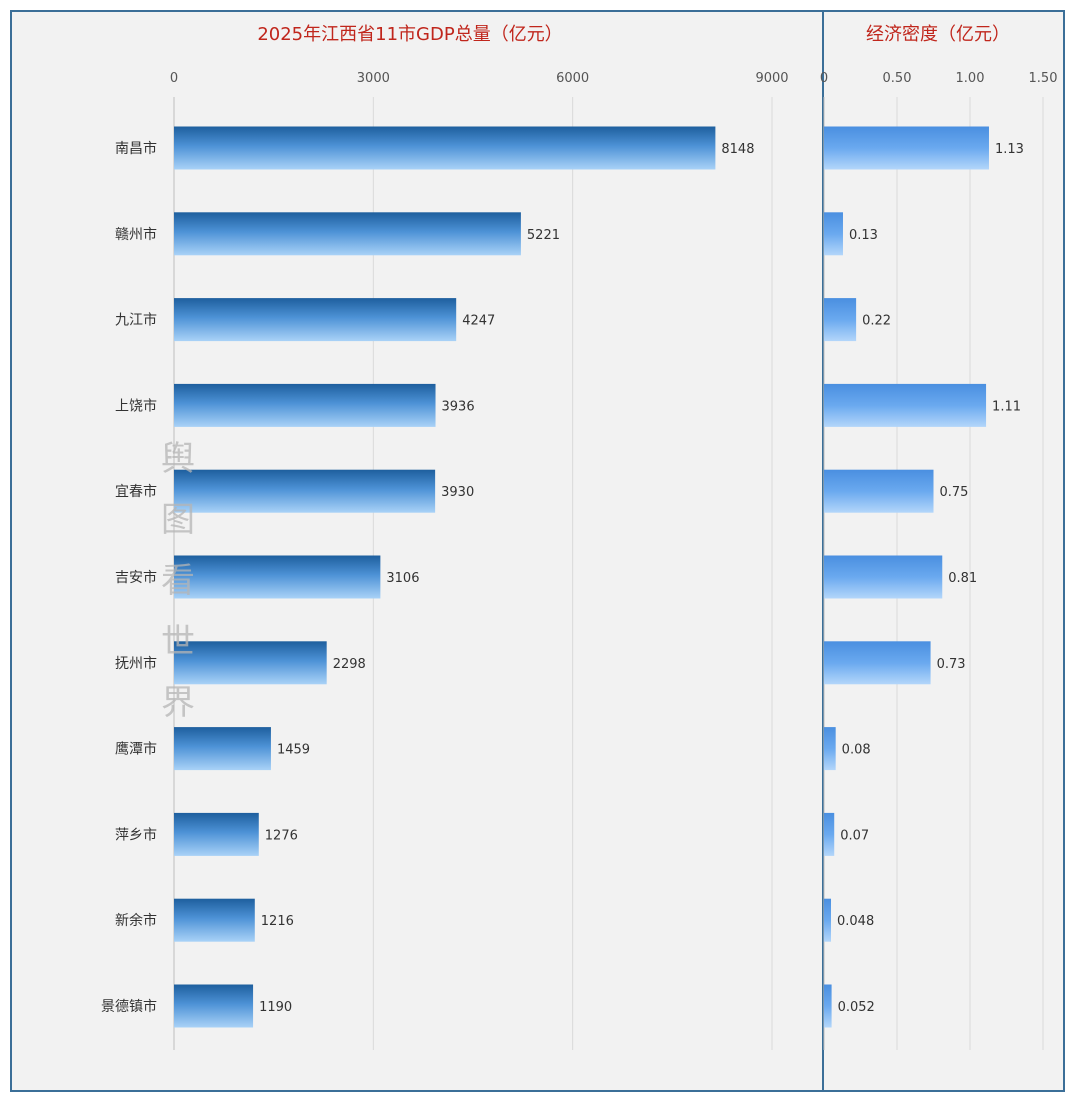 The image size is (1080, 1104). What do you see at coordinates (136, 663) in the screenshot?
I see `category-label: 抚州市` at bounding box center [136, 663].